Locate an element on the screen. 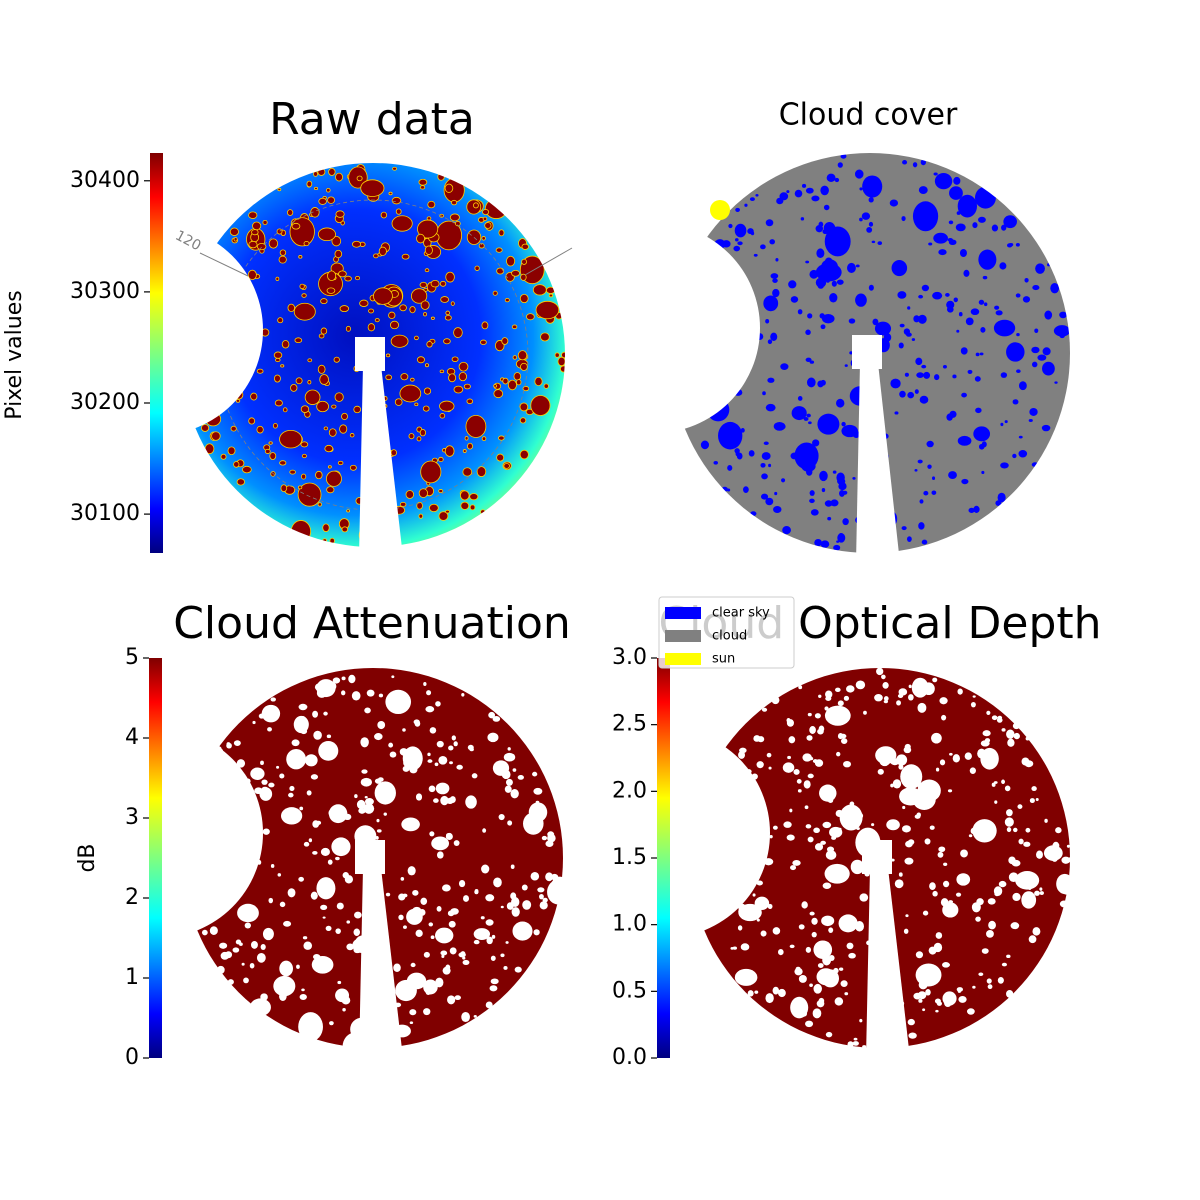 Image resolution: width=1200 pixels, height=1200 pixels. colorbar-tick-label: 3.0 is located at coordinates (629, 657).